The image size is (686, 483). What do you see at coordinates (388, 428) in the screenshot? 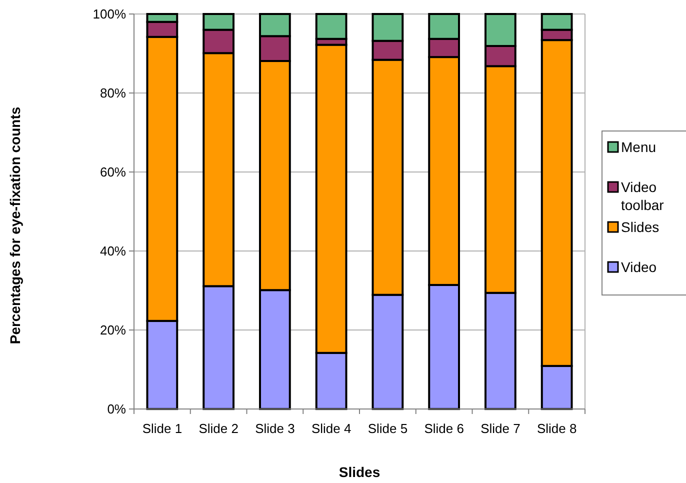
I see `x-tick-label: Slide 5` at bounding box center [388, 428].